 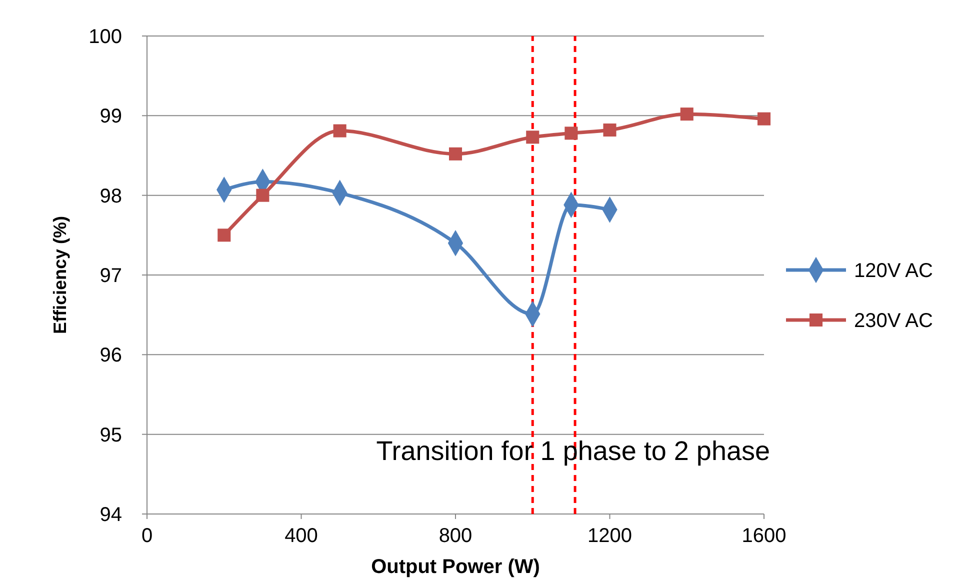 I want to click on x-tick-label: 0, so click(x=147, y=536).